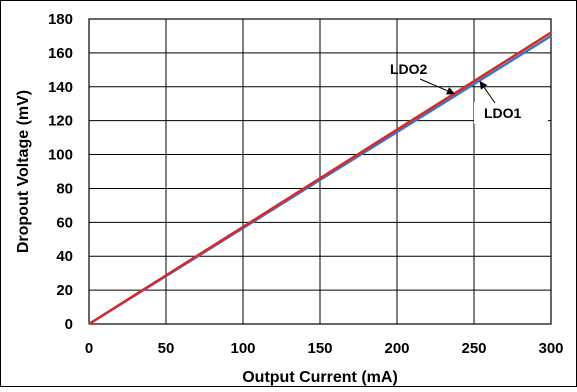 The image size is (577, 392). What do you see at coordinates (89, 348) in the screenshot?
I see `x-tick-label: 0` at bounding box center [89, 348].